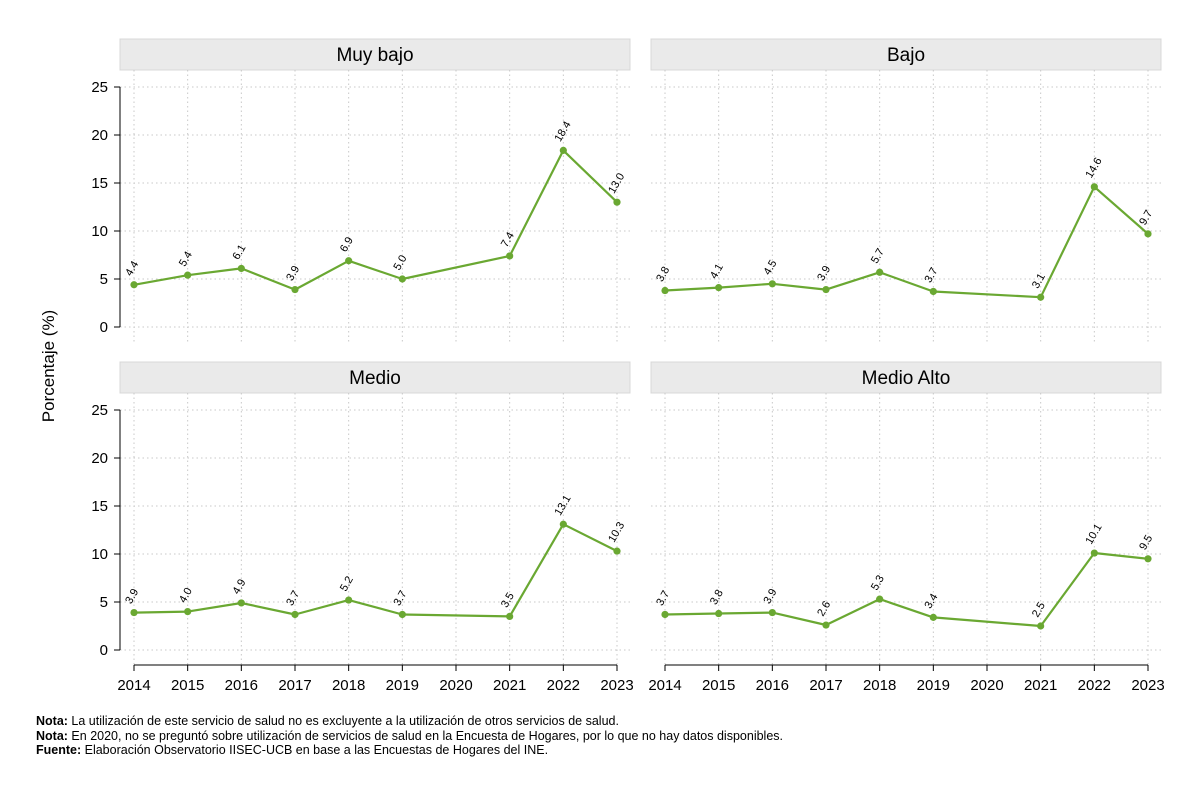  I want to click on y-axis-label: Porcentaje (%), so click(48, 366).